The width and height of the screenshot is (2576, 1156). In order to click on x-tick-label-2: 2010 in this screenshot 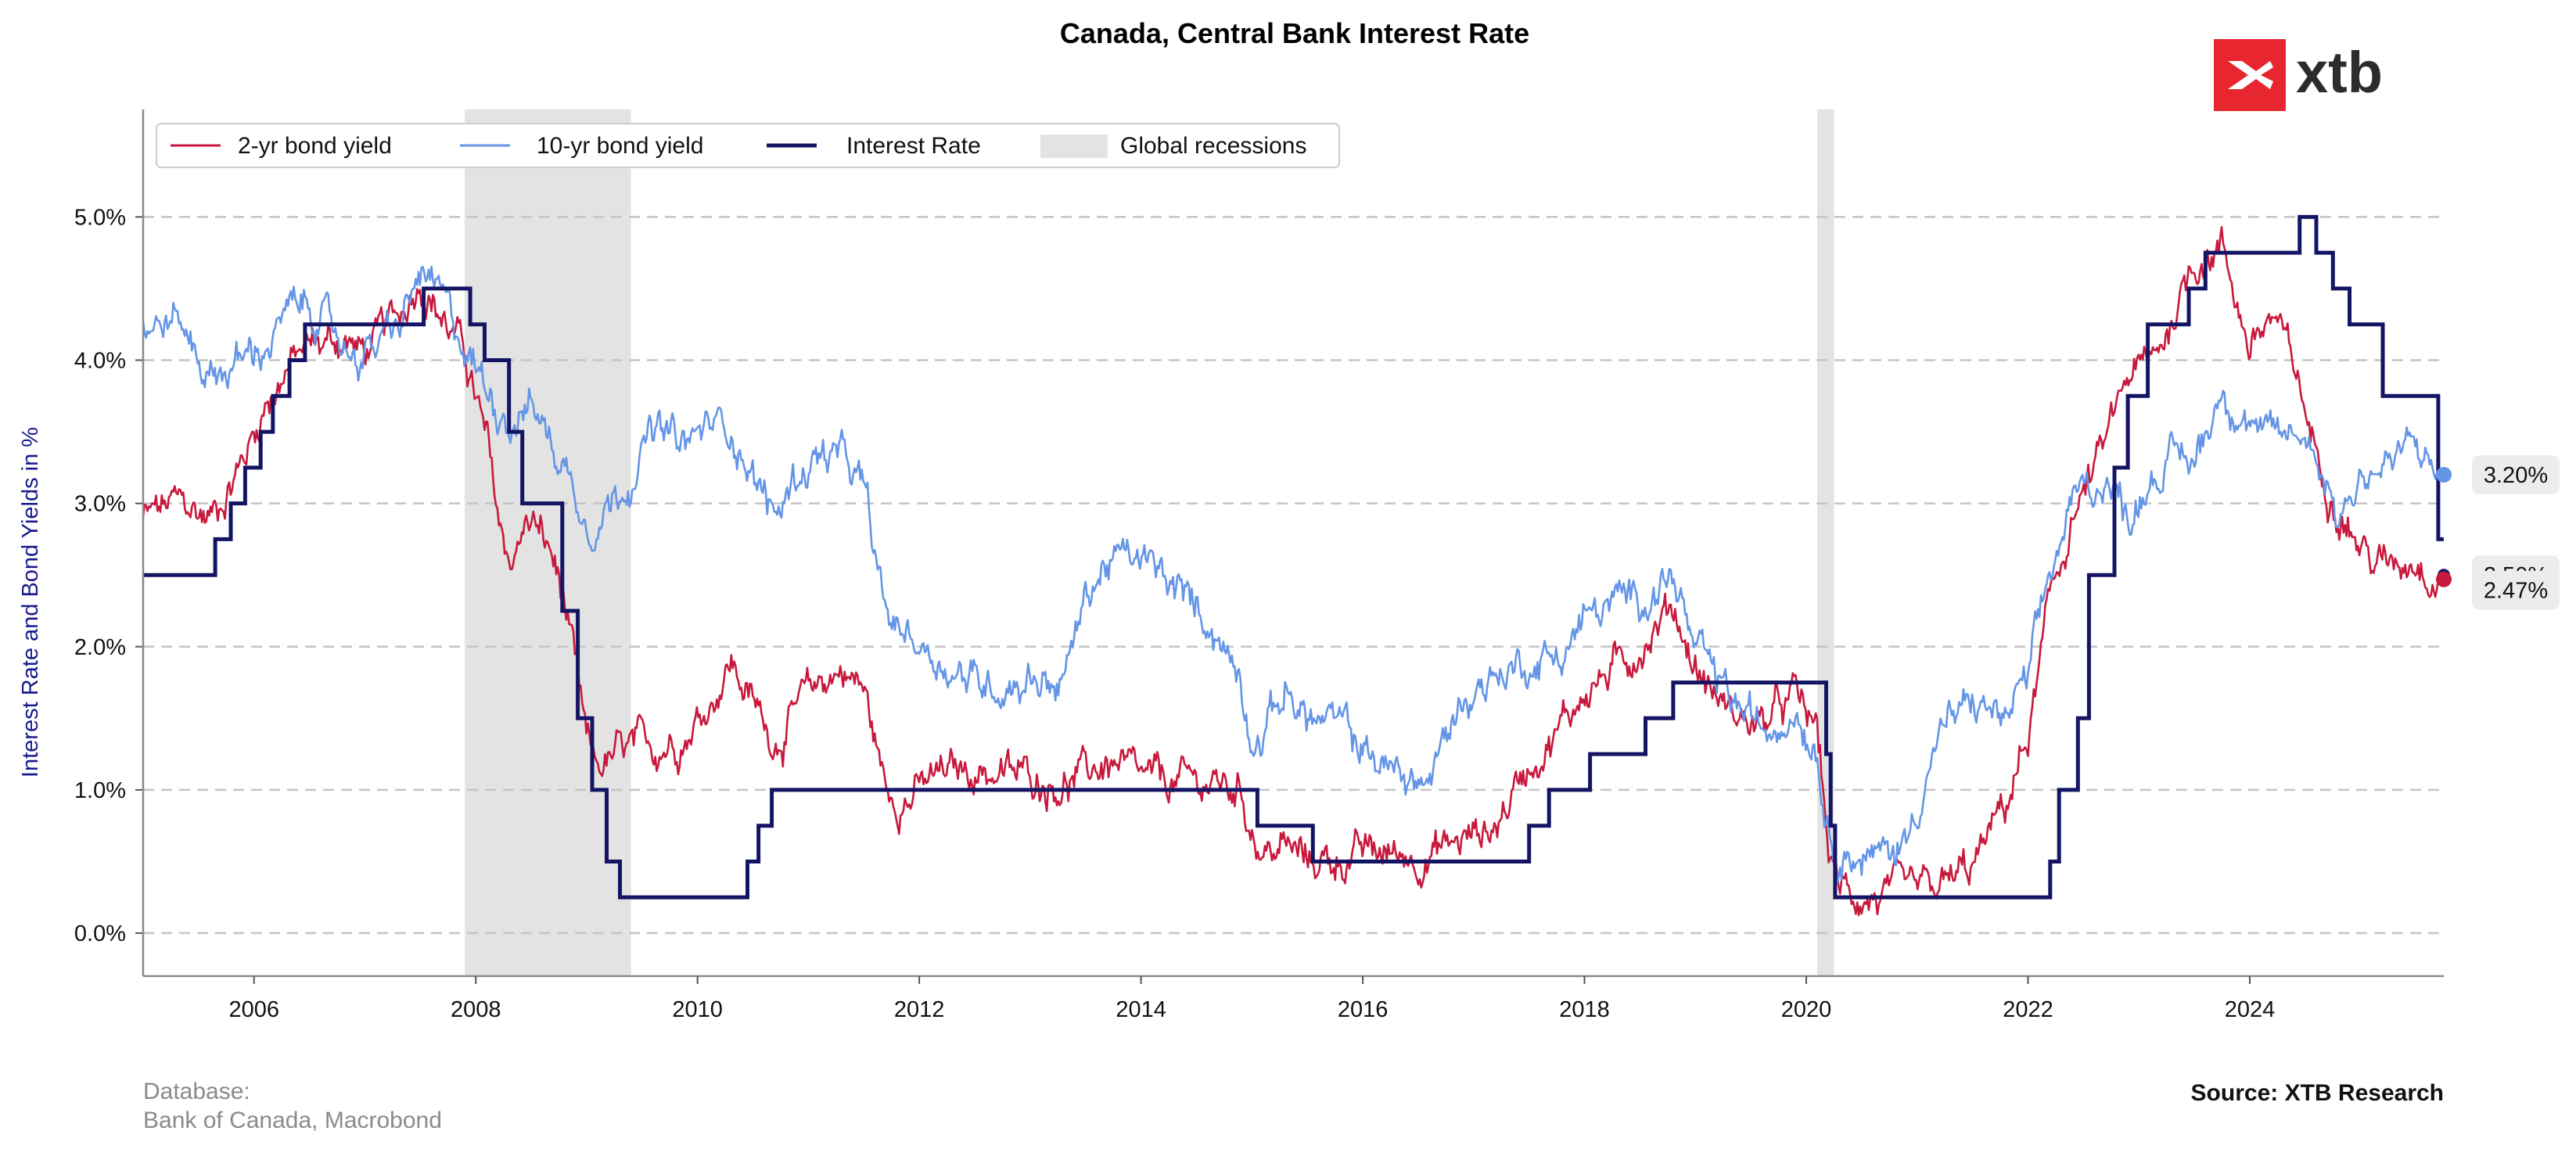, I will do `click(697, 1009)`.